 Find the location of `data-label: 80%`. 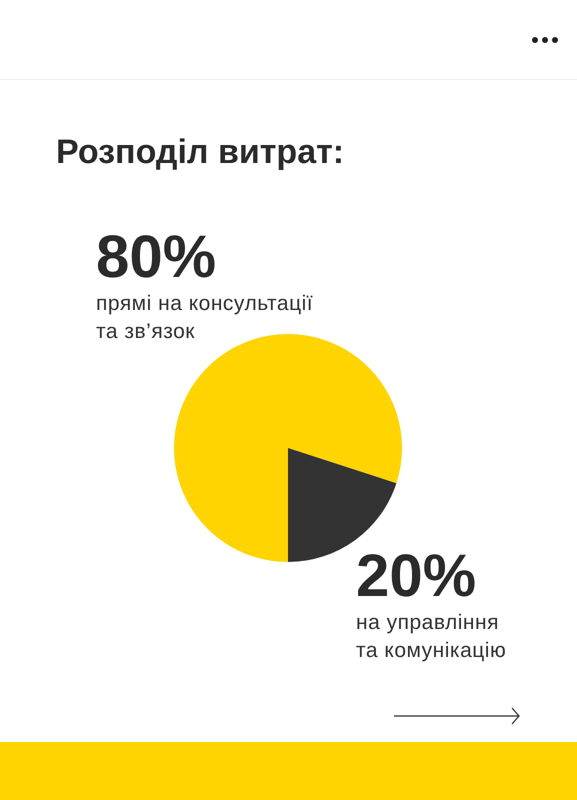

data-label: 80% is located at coordinates (157, 256).